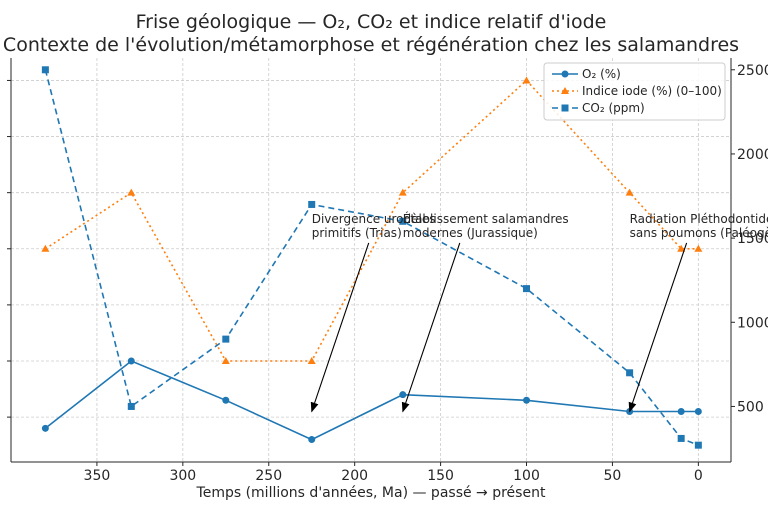 The width and height of the screenshot is (768, 513). I want to click on legend-entry: CO₂ (ppm), so click(598, 108).